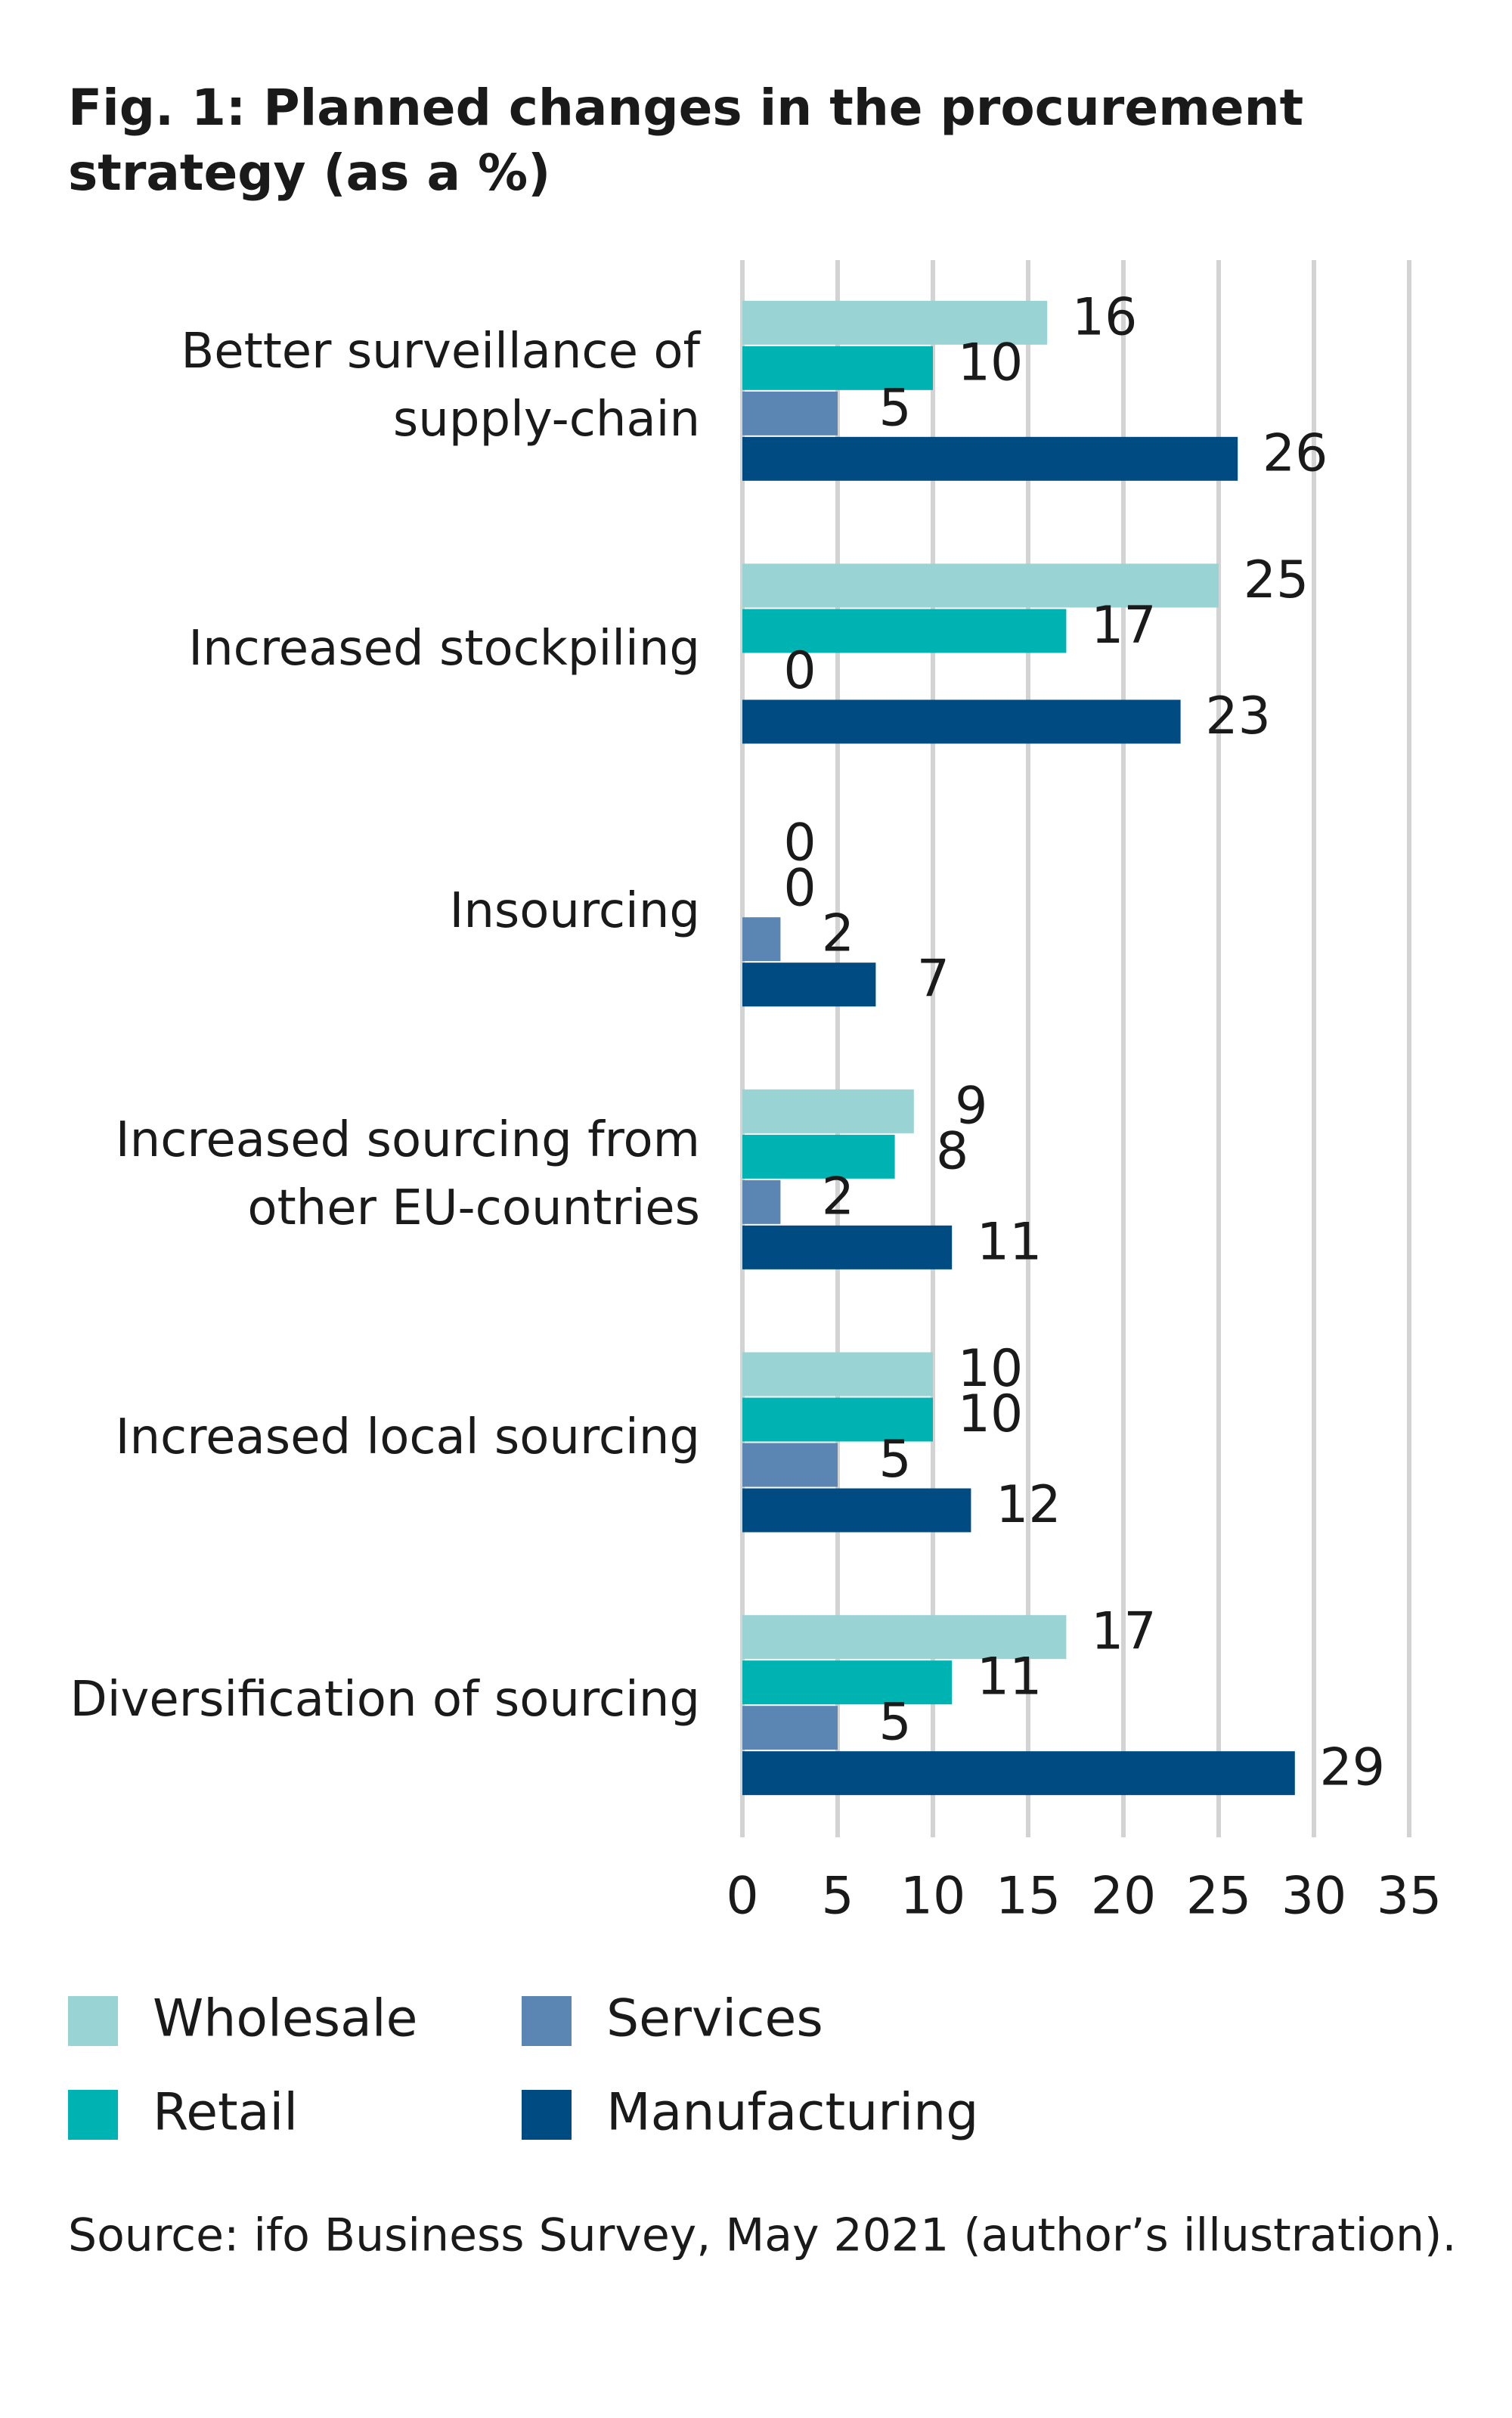  What do you see at coordinates (1028, 1505) in the screenshot?
I see `data-label: 12` at bounding box center [1028, 1505].